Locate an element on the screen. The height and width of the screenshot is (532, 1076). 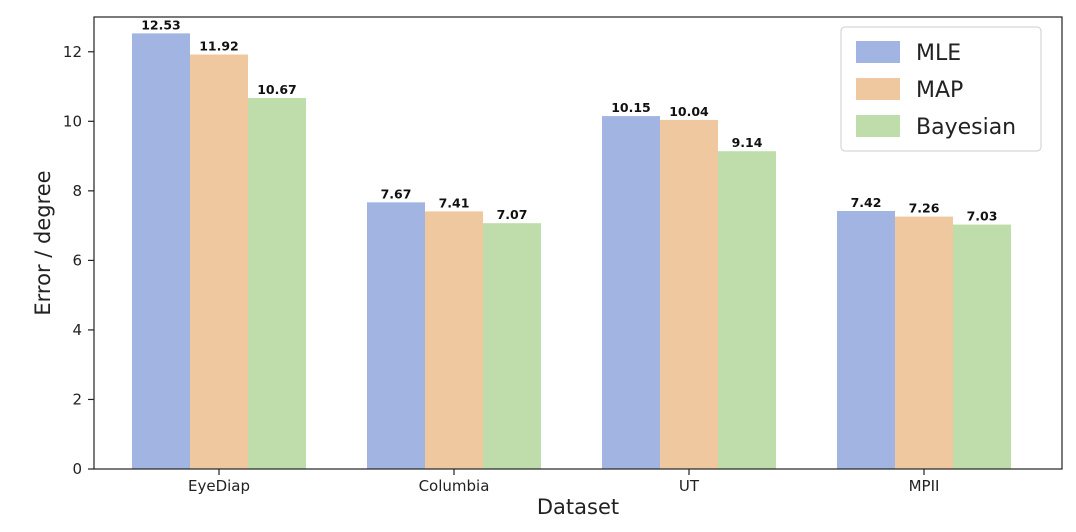
y-tick-label: 0 is located at coordinates (77, 469).